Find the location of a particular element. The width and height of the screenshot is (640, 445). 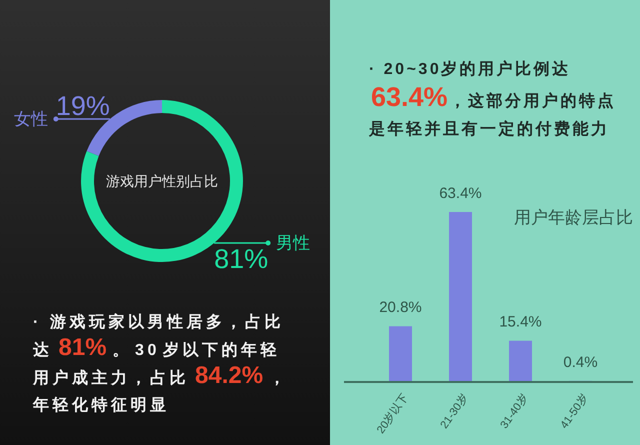

data-label: 0.4% is located at coordinates (580, 362).